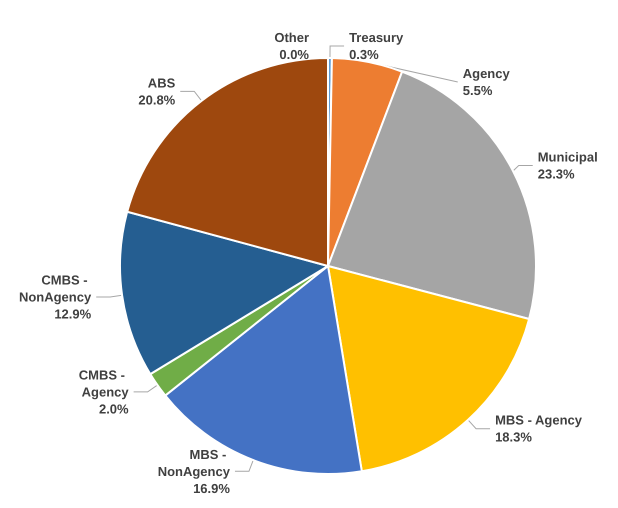 The height and width of the screenshot is (508, 618). I want to click on slice-label: ABS, so click(162, 82).